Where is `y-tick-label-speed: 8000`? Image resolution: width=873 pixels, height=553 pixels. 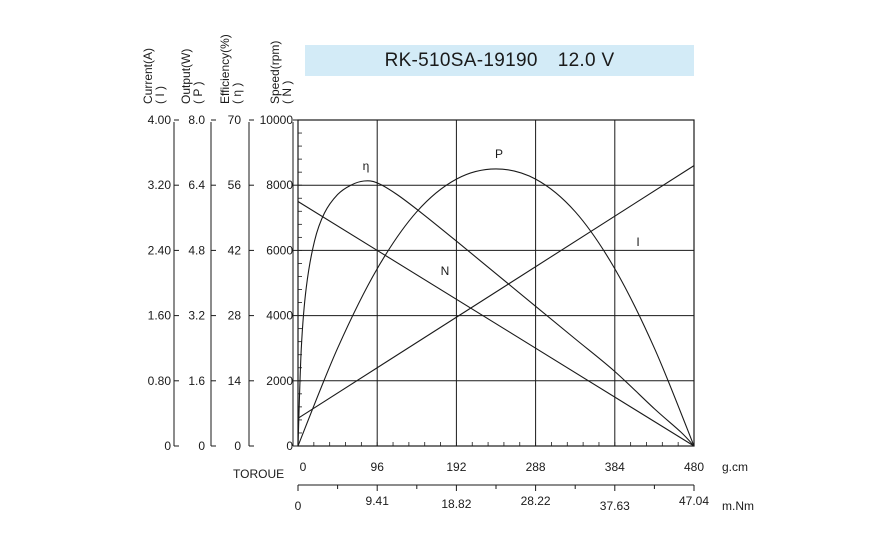
y-tick-label-speed: 8000 is located at coordinates (279, 185).